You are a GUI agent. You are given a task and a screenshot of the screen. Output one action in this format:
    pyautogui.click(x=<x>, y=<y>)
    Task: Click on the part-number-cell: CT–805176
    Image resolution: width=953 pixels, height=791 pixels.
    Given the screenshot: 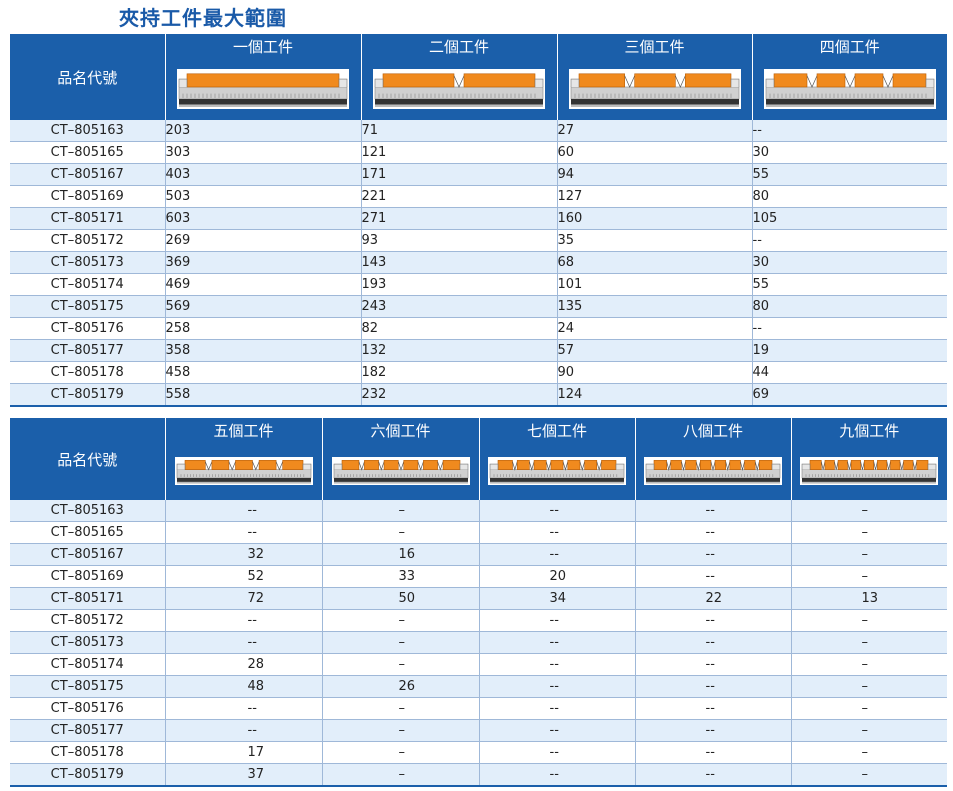 What is the action you would take?
    pyautogui.click(x=87, y=328)
    